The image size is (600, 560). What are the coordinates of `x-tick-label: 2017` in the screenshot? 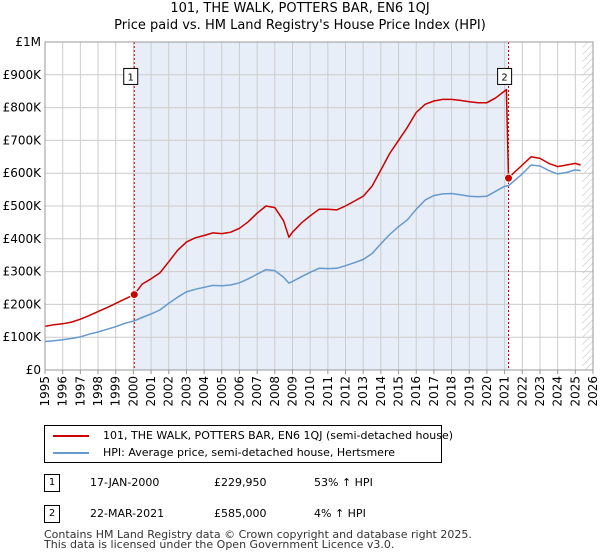 It's located at (434, 391).